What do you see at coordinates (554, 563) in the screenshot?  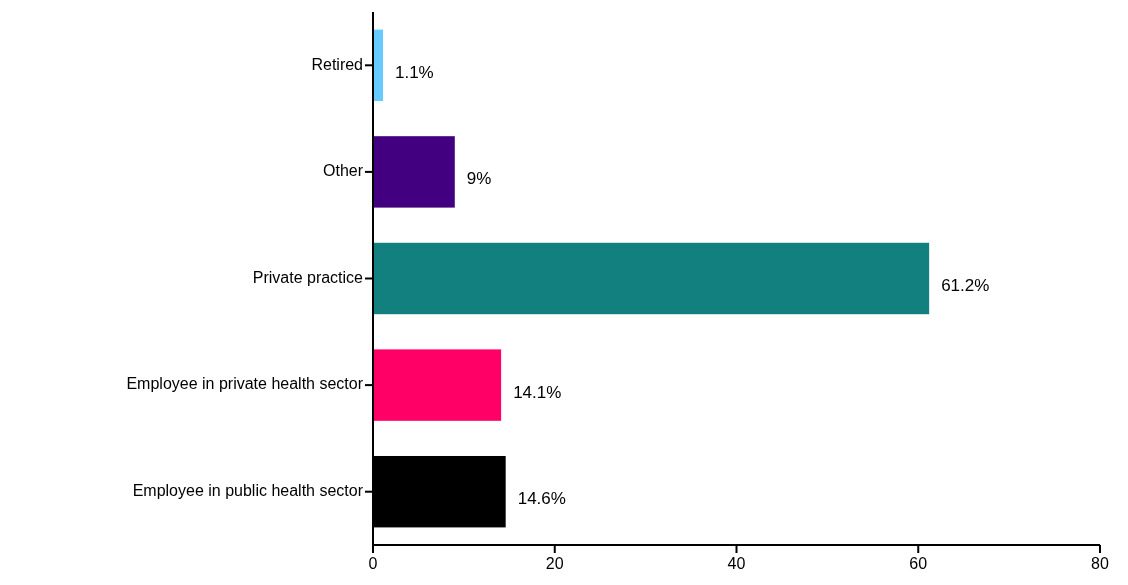 I see `x-tick-label: 20` at bounding box center [554, 563].